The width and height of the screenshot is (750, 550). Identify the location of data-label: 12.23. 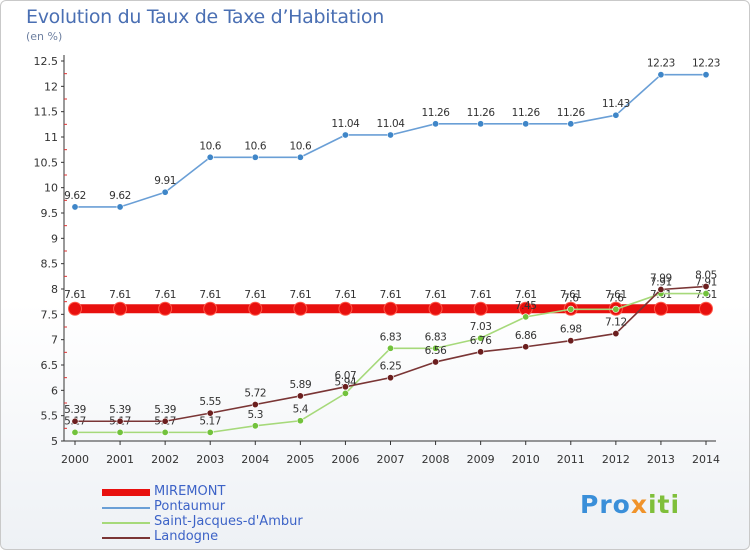
(706, 64).